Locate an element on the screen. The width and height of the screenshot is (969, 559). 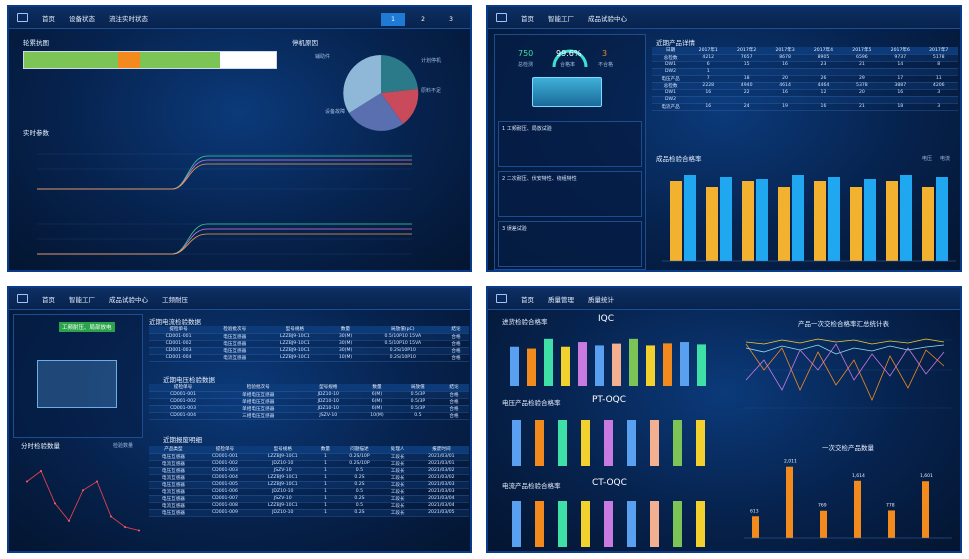
table-cell: 检验批次号 is located at coordinates (235, 330).